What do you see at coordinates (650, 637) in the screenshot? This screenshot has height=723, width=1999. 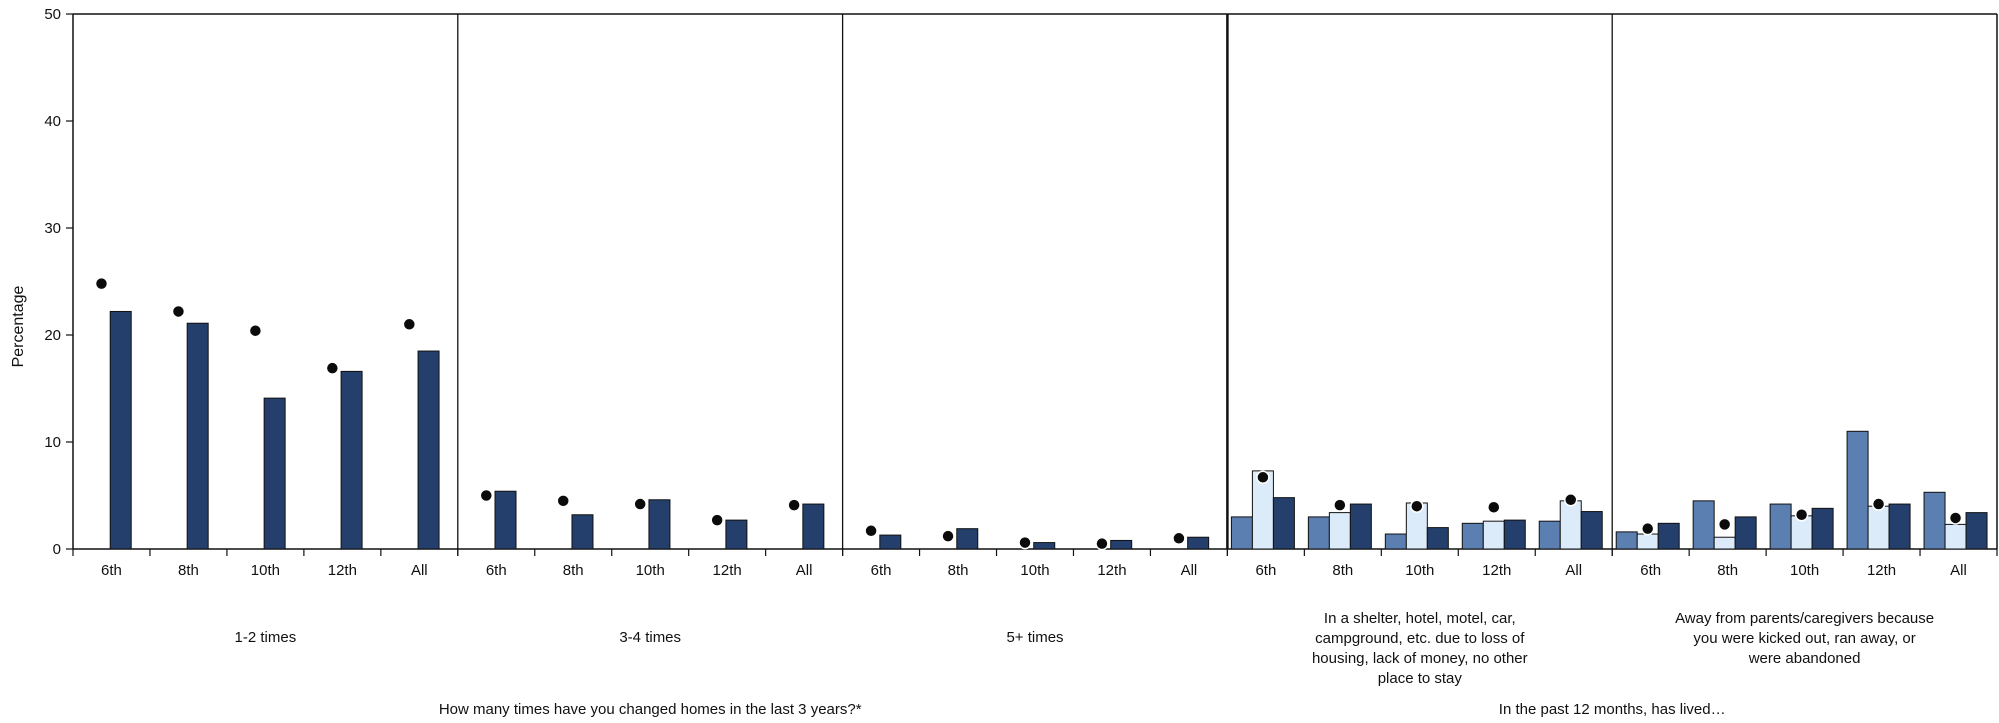 I see `group-label: 3-4 times` at bounding box center [650, 637].